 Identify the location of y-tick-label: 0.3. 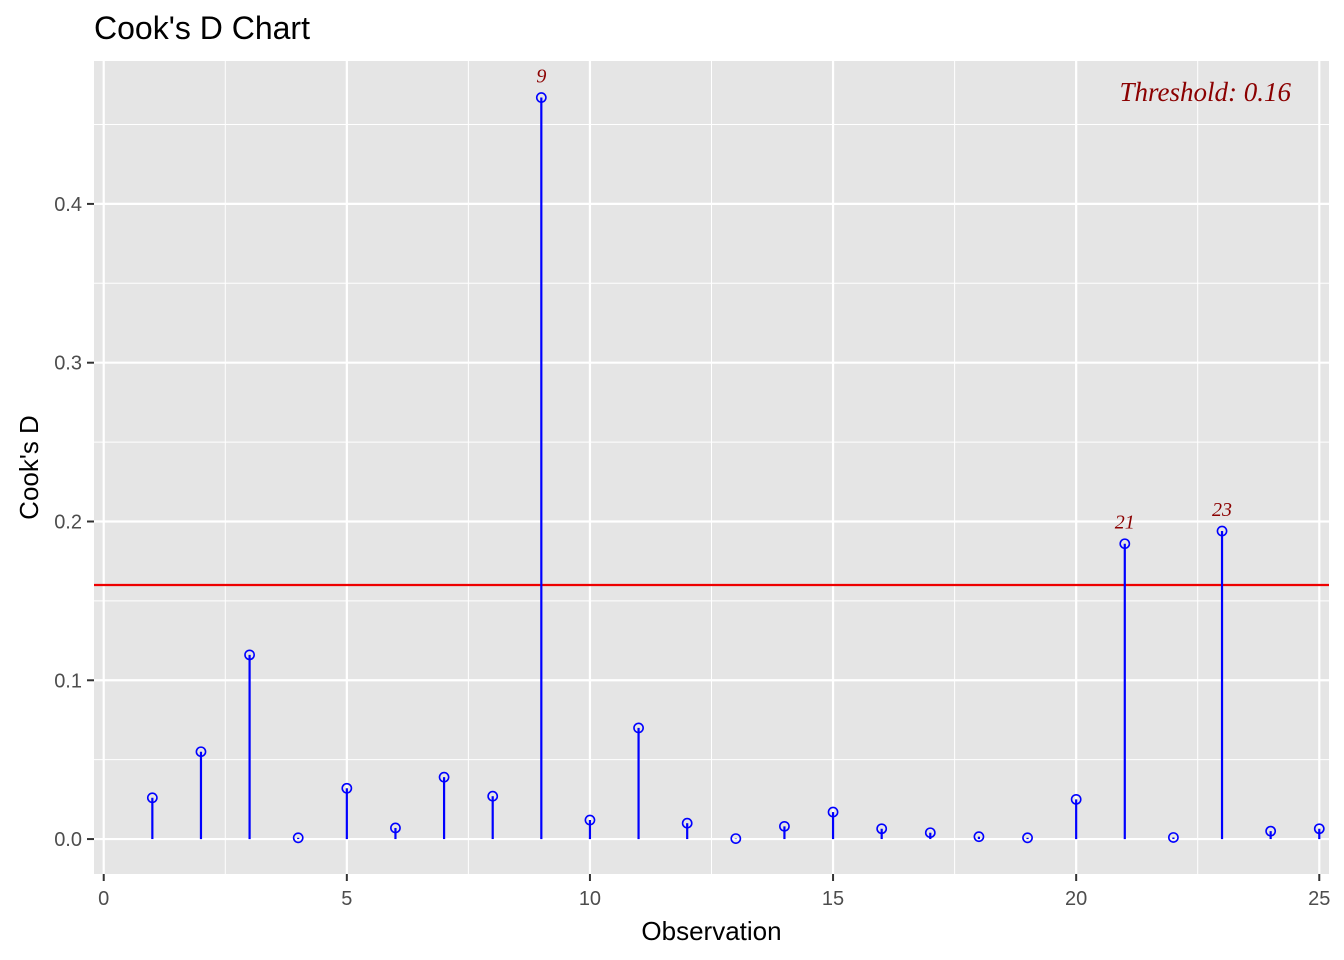
(68, 364).